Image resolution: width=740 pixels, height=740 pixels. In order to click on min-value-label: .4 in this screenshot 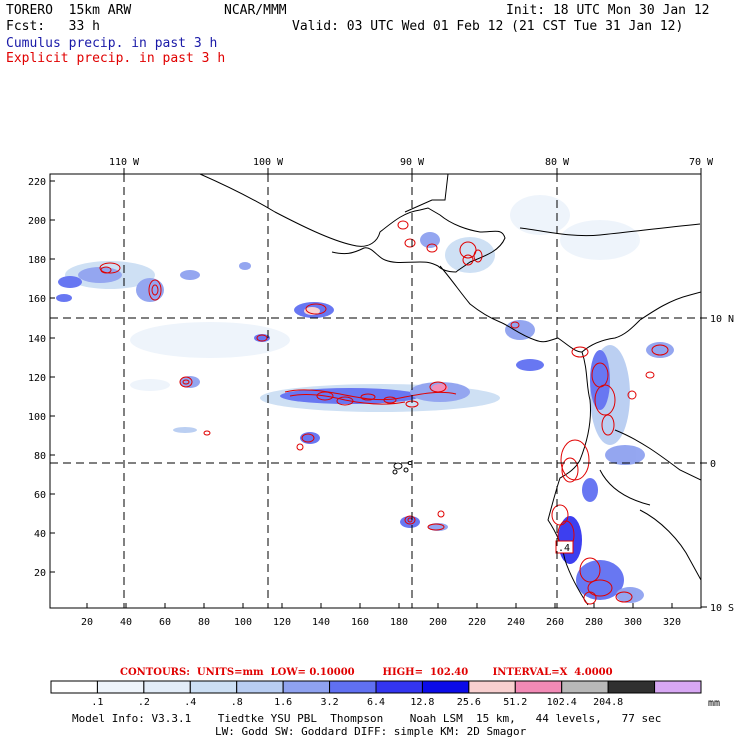, I will do `click(564, 548)`.